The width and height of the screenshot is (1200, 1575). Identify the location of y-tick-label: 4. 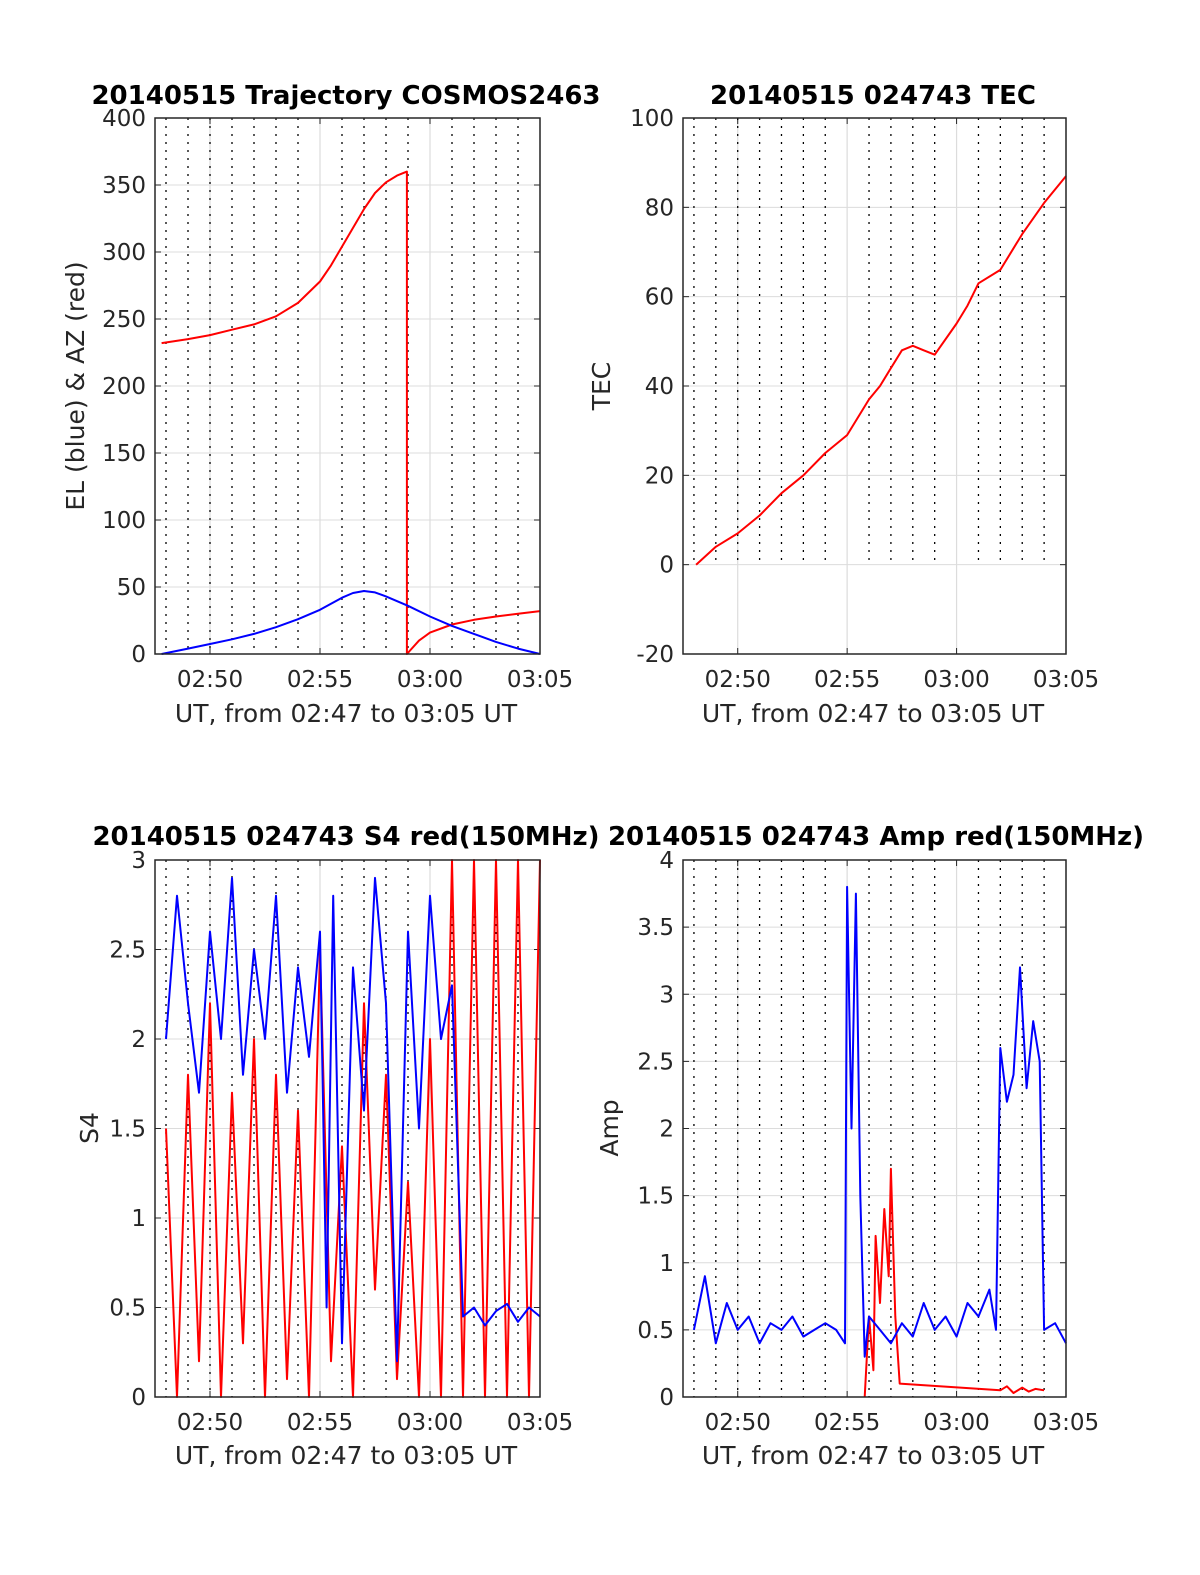
(666, 861).